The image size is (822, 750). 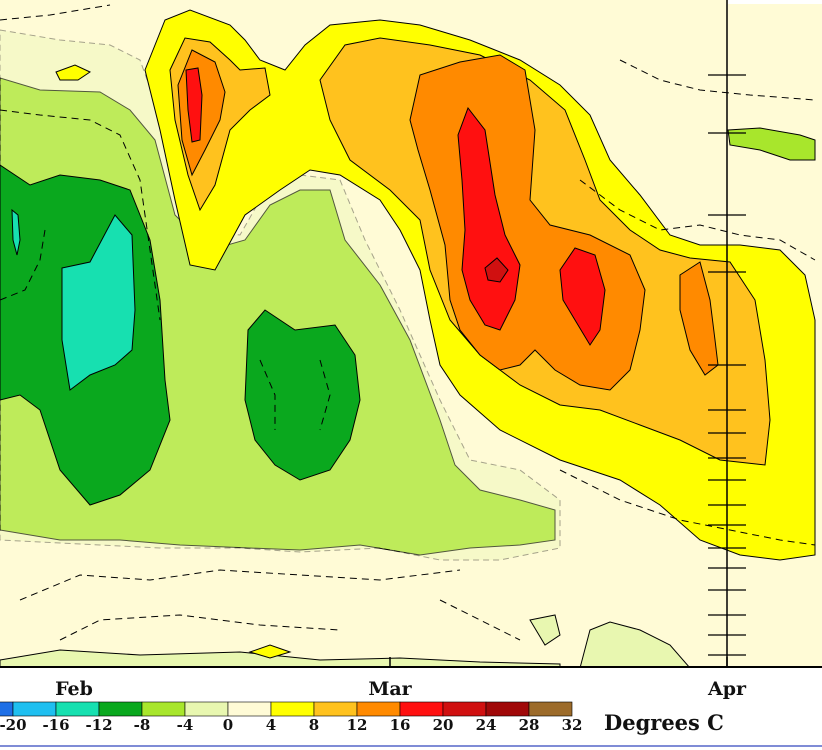 I want to click on region-teal, so click(x=98, y=302).